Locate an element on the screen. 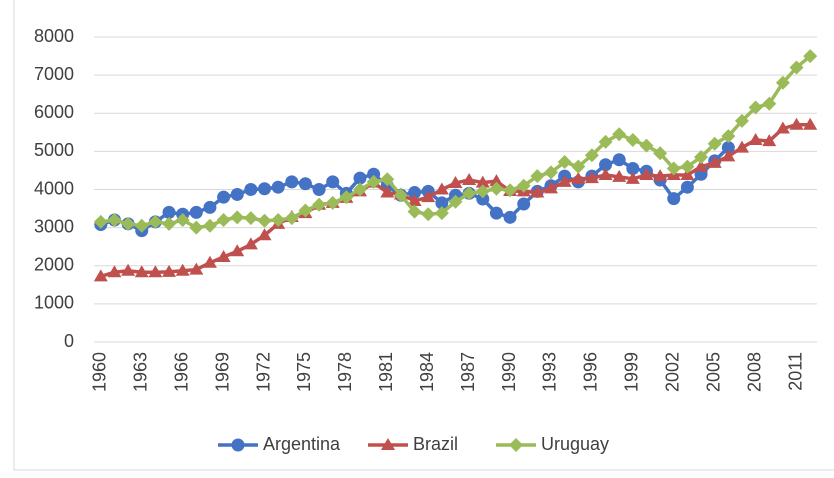  y-tick-label: 3000 is located at coordinates (54, 226).